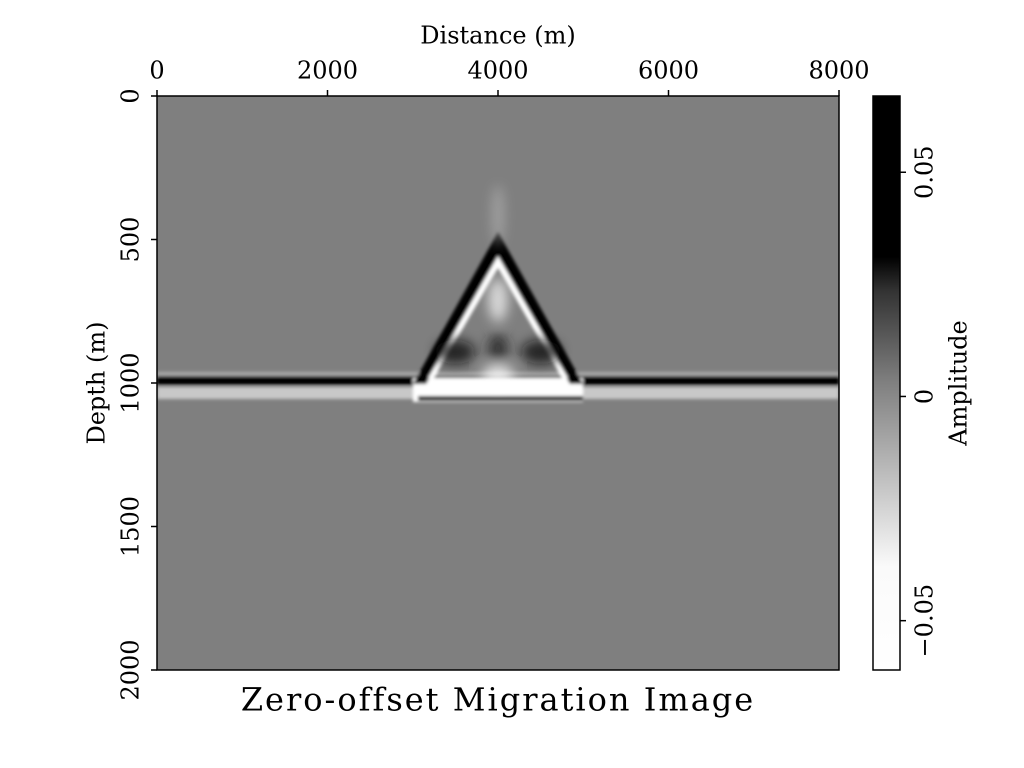  Describe the element at coordinates (131, 669) in the screenshot. I see `y-tick-label: 2000` at that location.